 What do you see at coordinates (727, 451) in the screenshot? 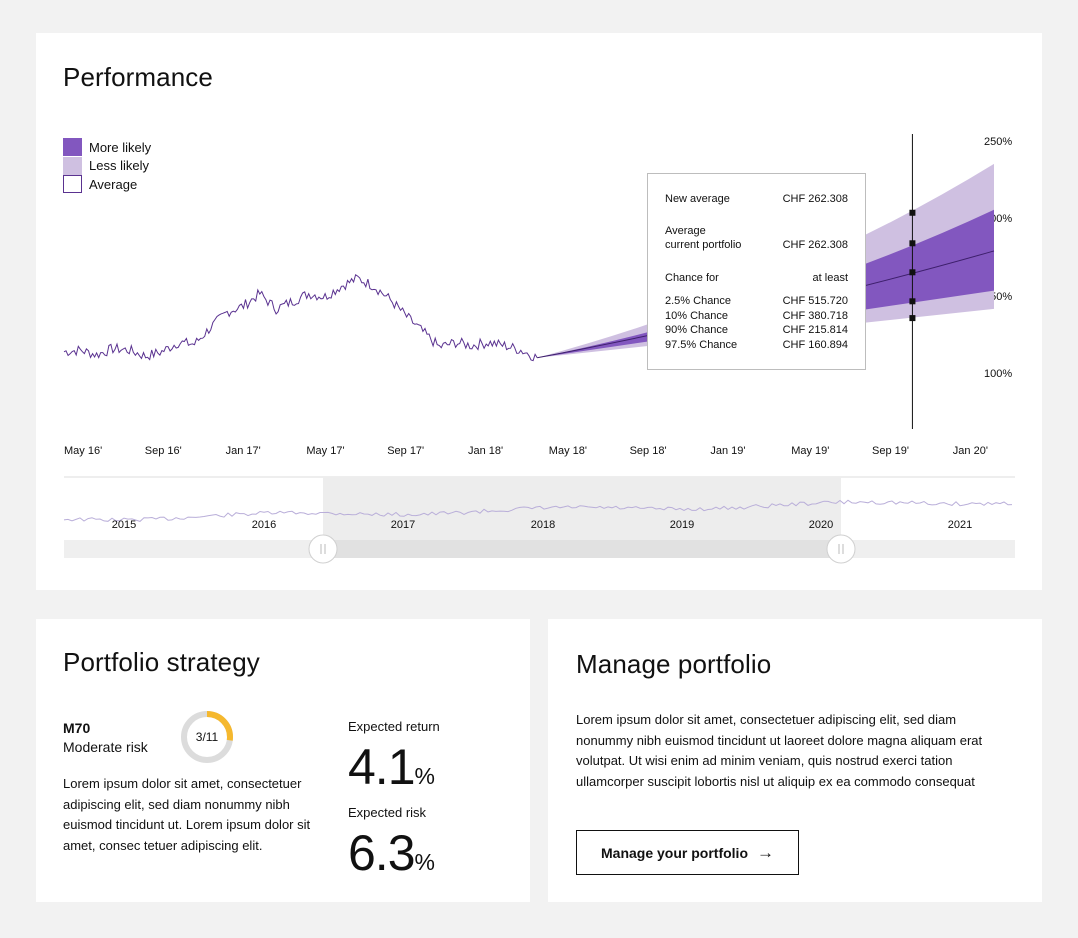
I see `x-tick-label: Jan 19'` at bounding box center [727, 451].